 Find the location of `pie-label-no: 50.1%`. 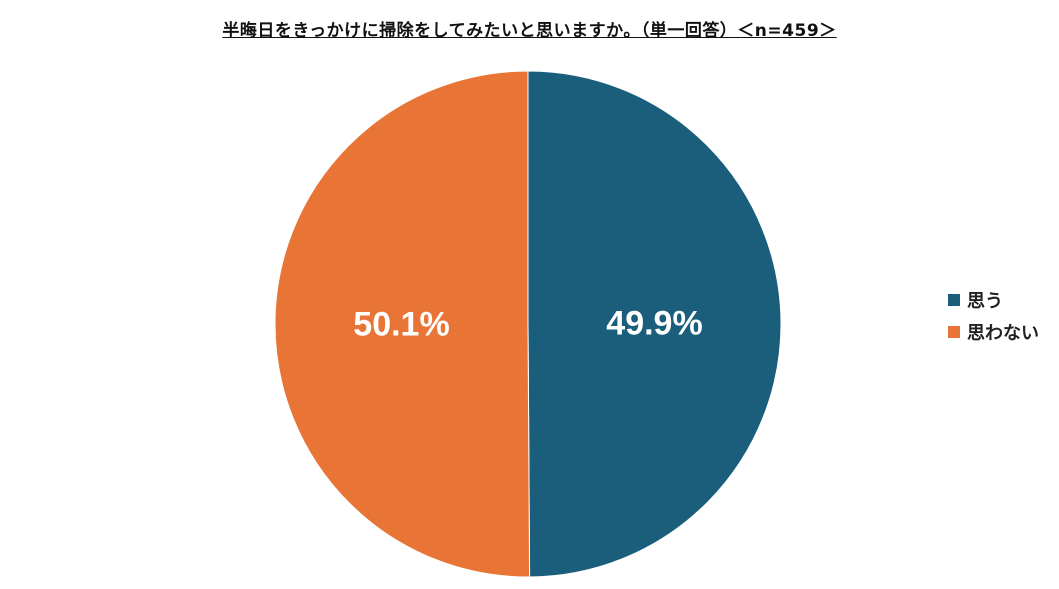

pie-label-no: 50.1% is located at coordinates (401, 324).